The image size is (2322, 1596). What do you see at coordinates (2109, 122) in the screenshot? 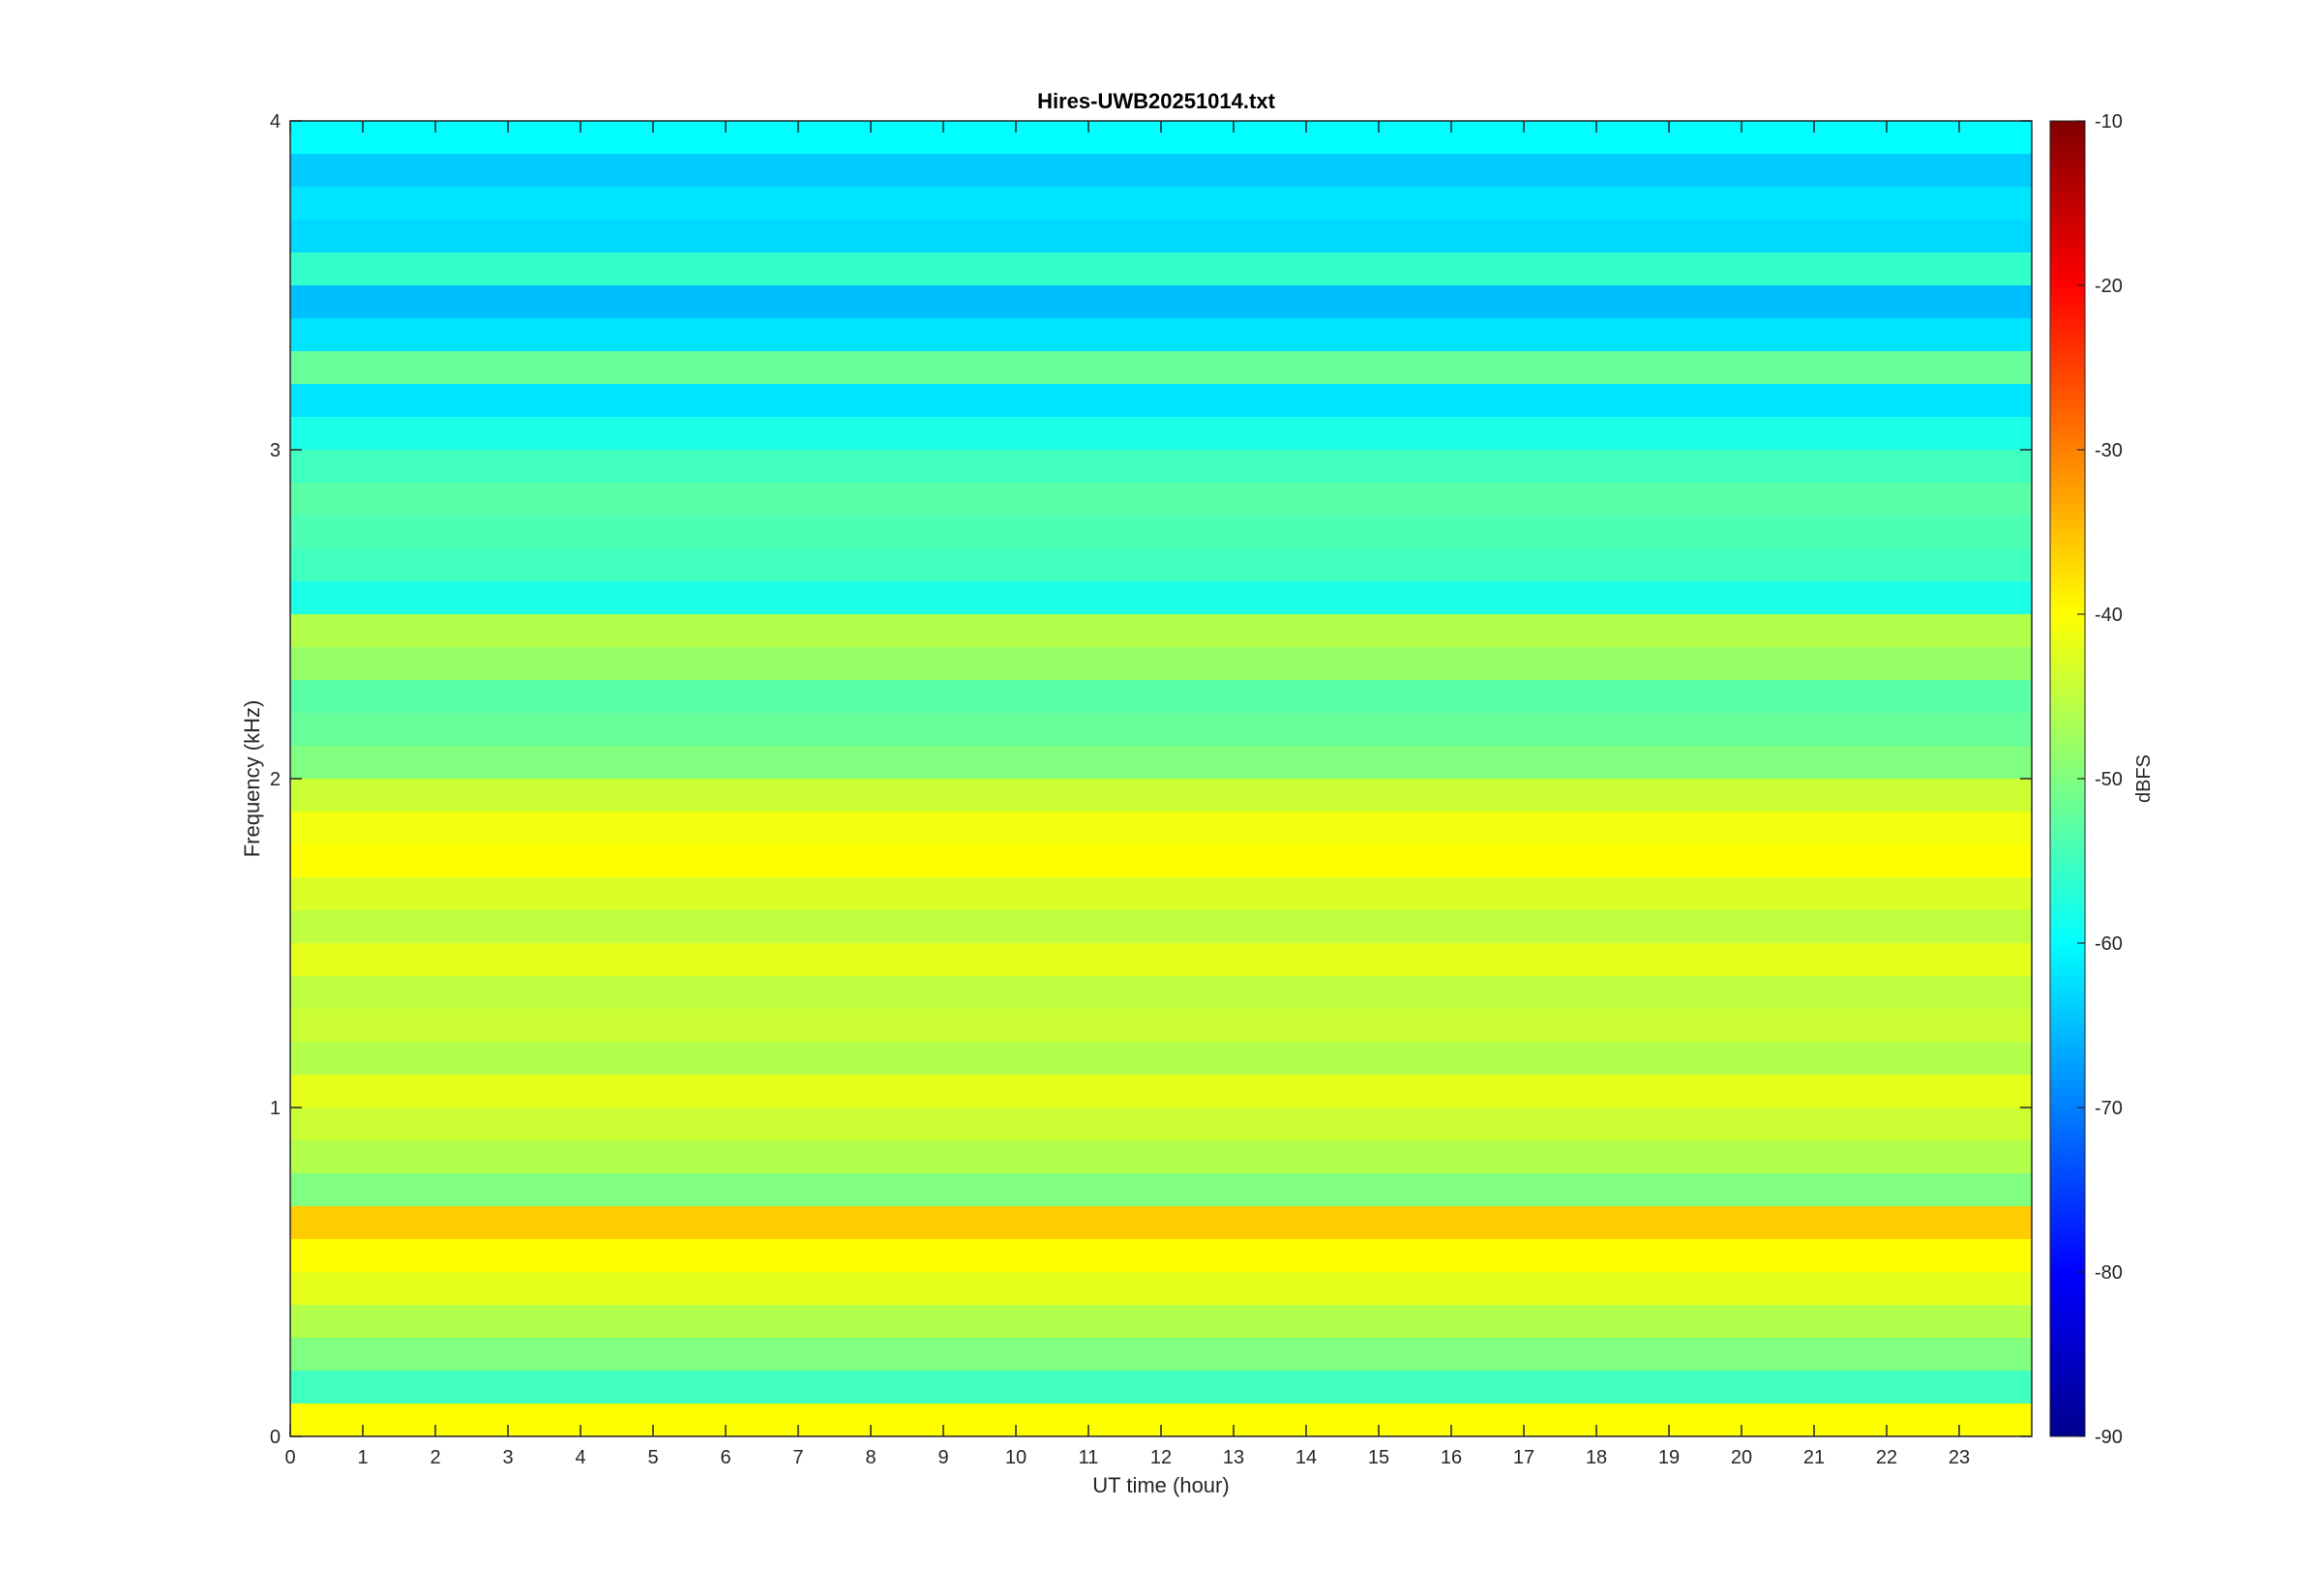
I see `colorbar-tick-label: -10` at bounding box center [2109, 122].